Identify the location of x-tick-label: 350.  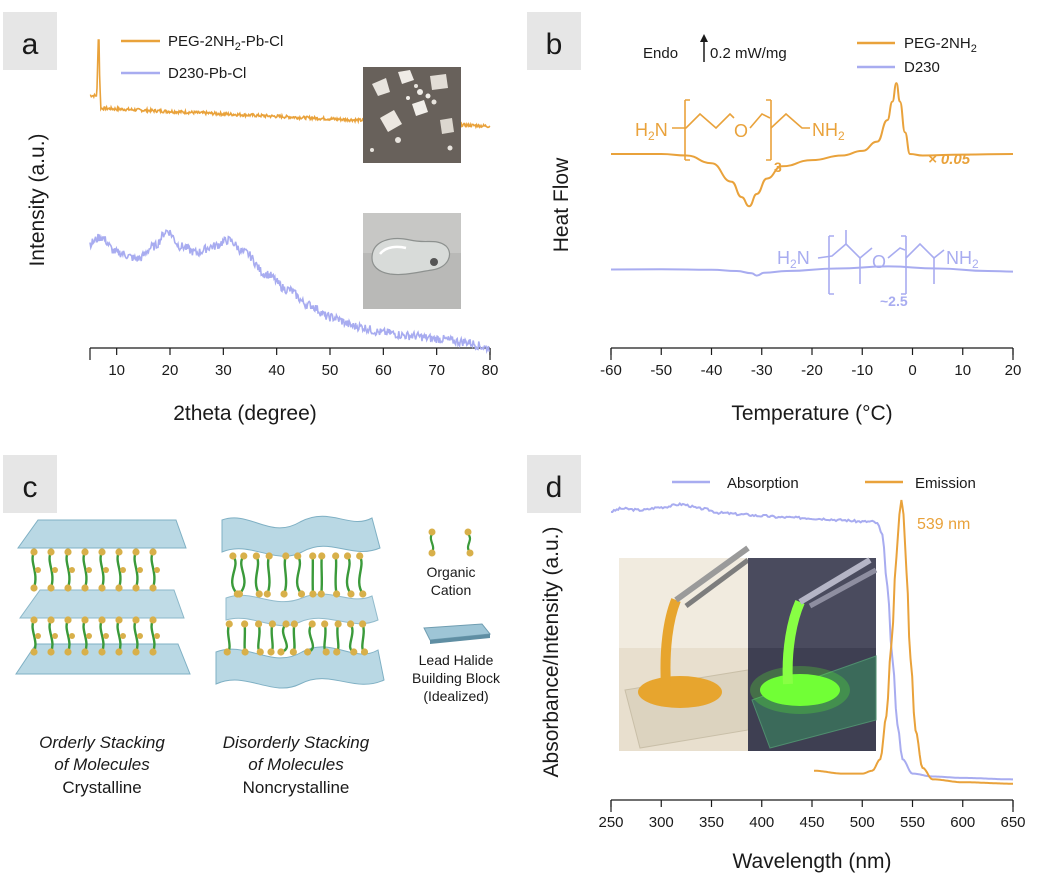
(711, 822).